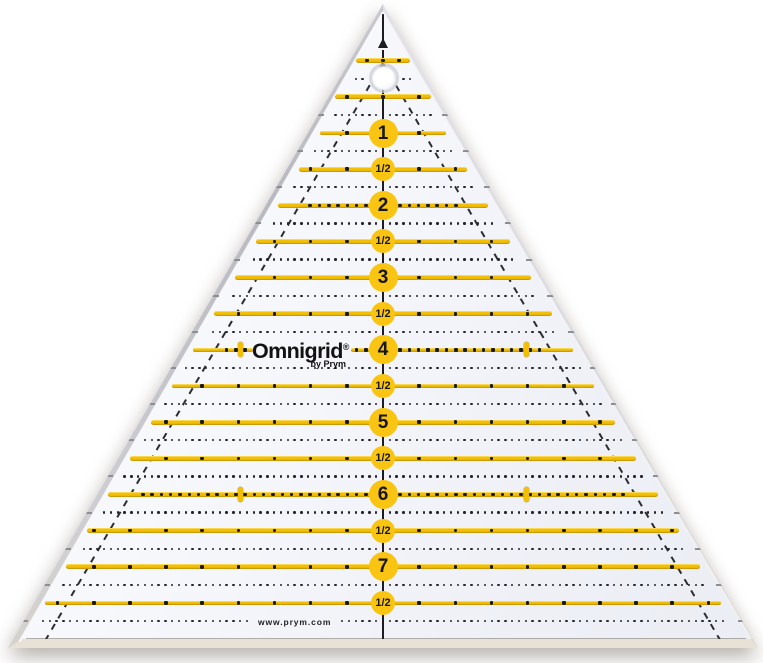 The height and width of the screenshot is (663, 763). I want to click on two-inch-tick, so click(526, 350).